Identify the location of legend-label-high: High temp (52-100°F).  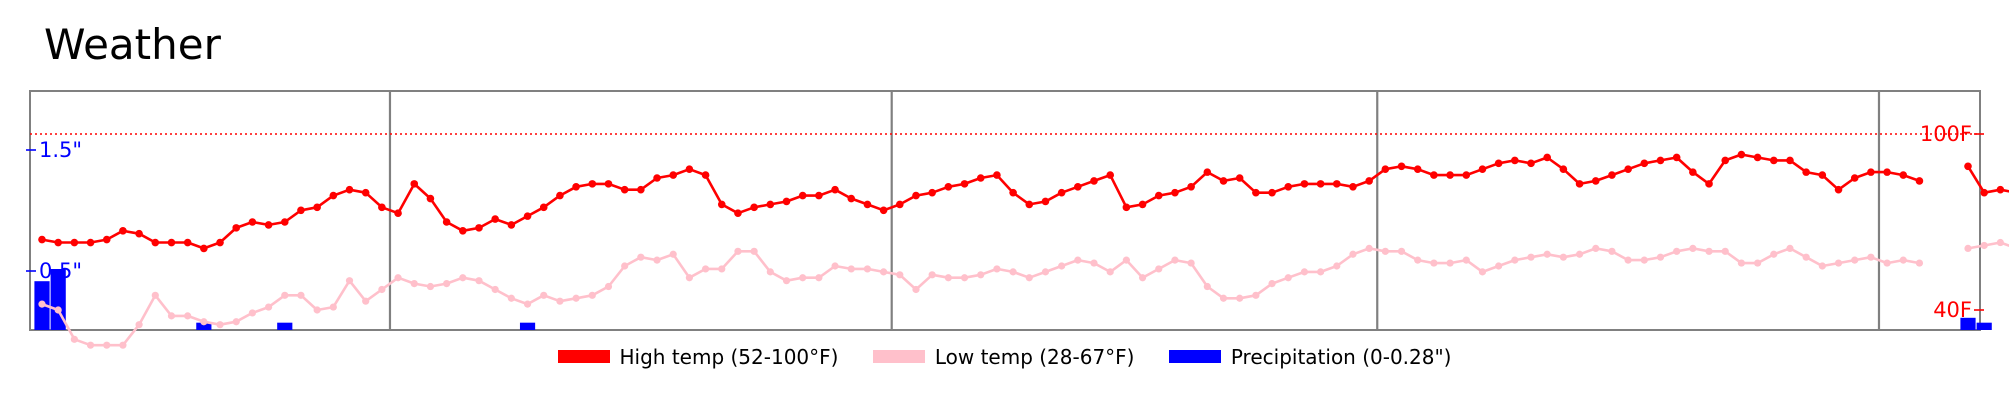
(729, 356).